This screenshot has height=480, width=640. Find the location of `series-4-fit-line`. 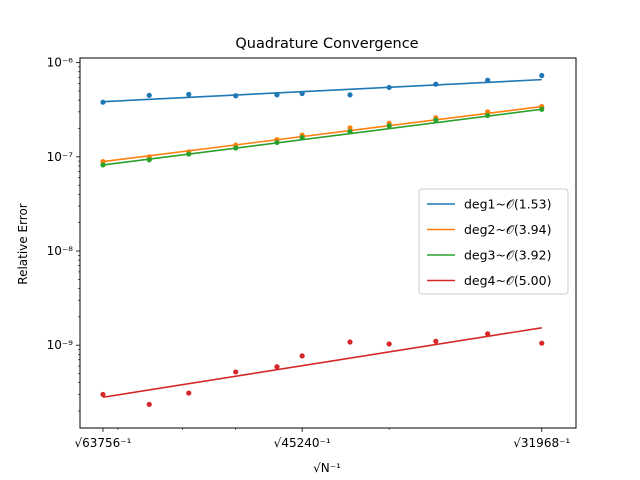

series-4-fit-line is located at coordinates (322, 362).